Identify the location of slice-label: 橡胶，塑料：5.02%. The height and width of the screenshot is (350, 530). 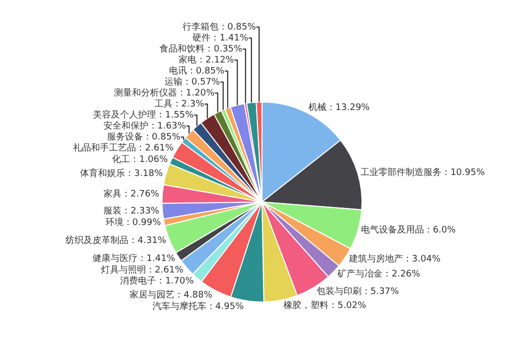
(325, 306).